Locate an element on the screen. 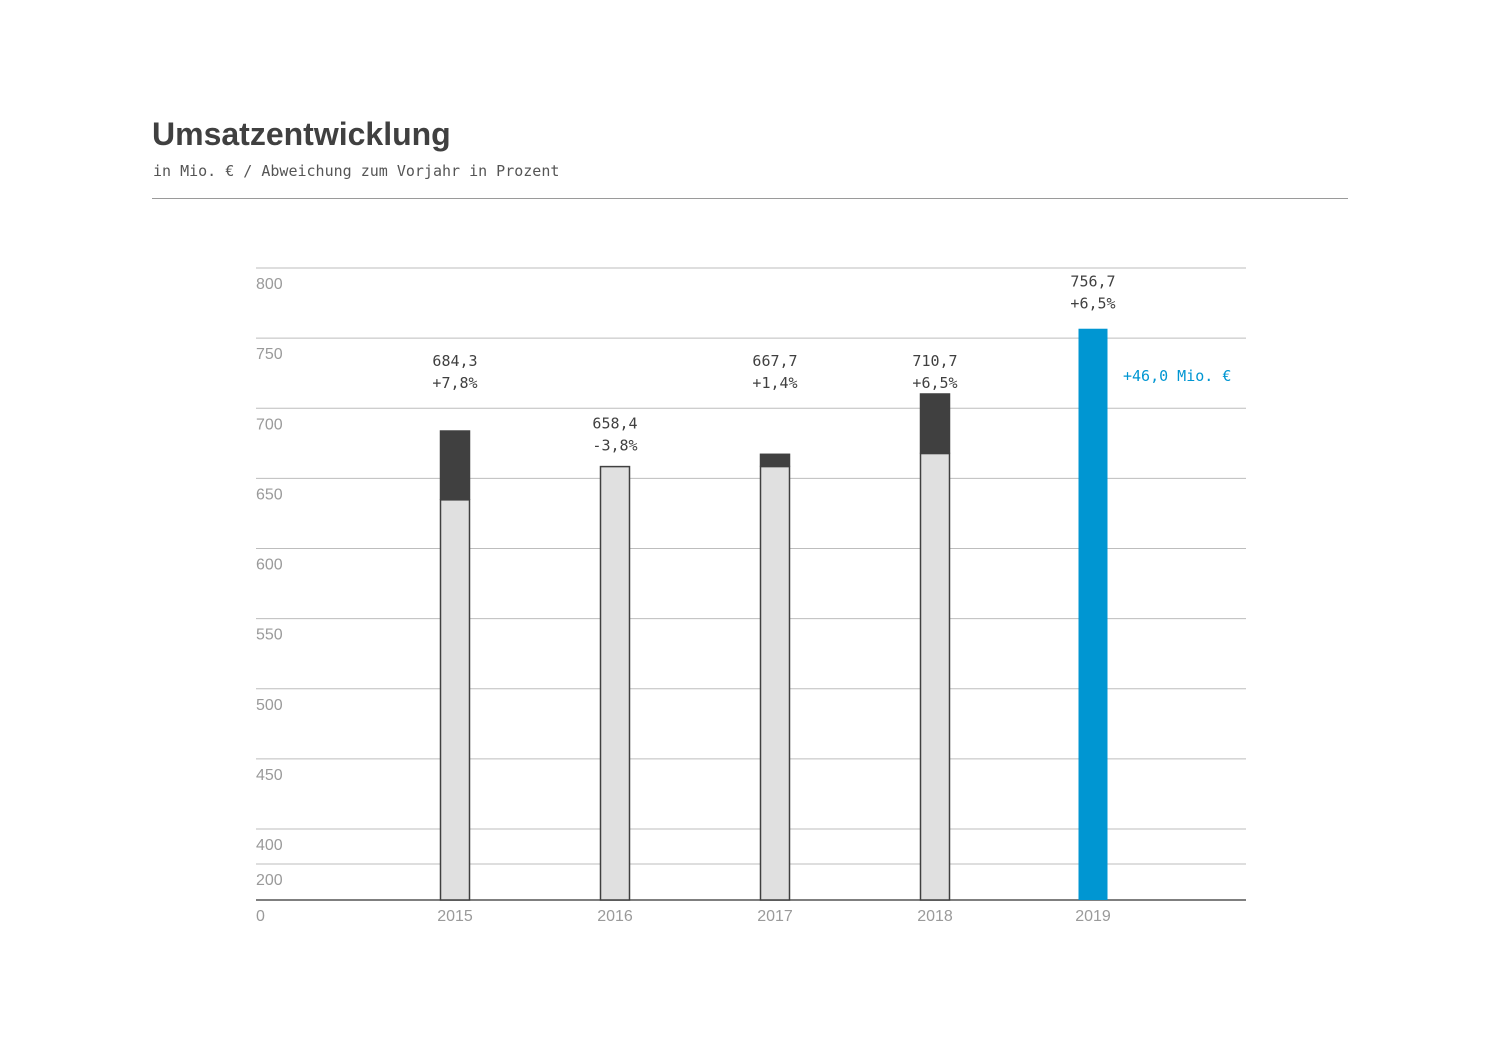  y-tick-label: 400 is located at coordinates (269, 845).